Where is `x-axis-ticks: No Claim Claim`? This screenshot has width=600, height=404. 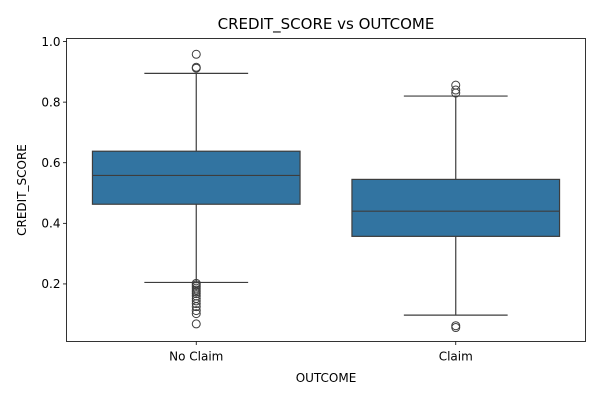 x-axis-ticks: No Claim Claim is located at coordinates (321, 352).